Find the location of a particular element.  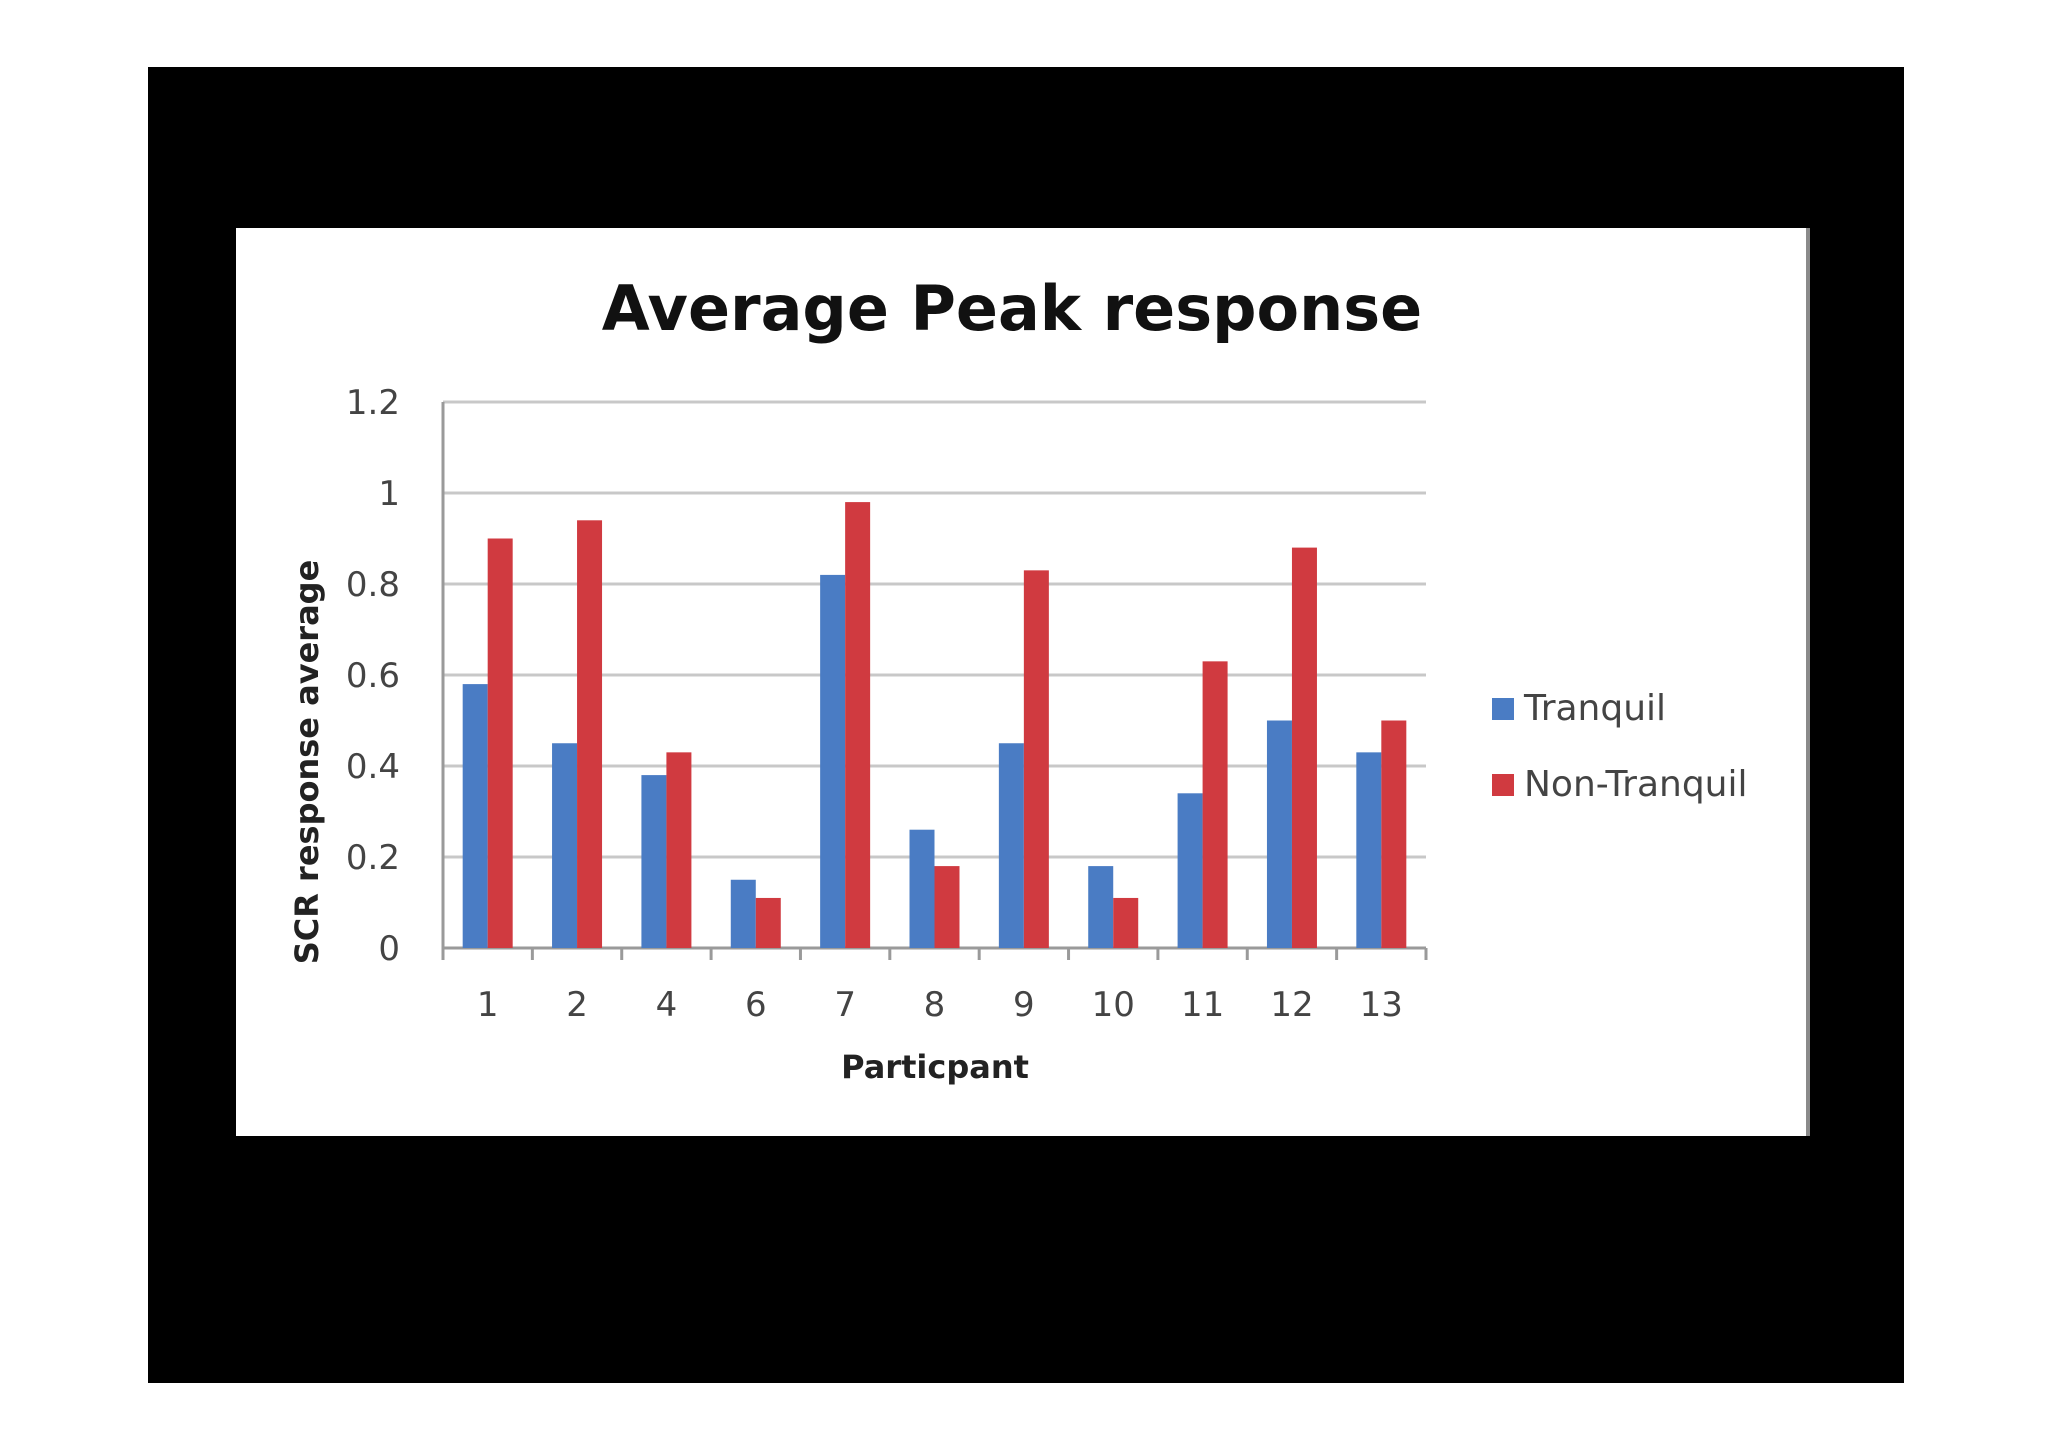

x-tick-label: 2 is located at coordinates (577, 1005).